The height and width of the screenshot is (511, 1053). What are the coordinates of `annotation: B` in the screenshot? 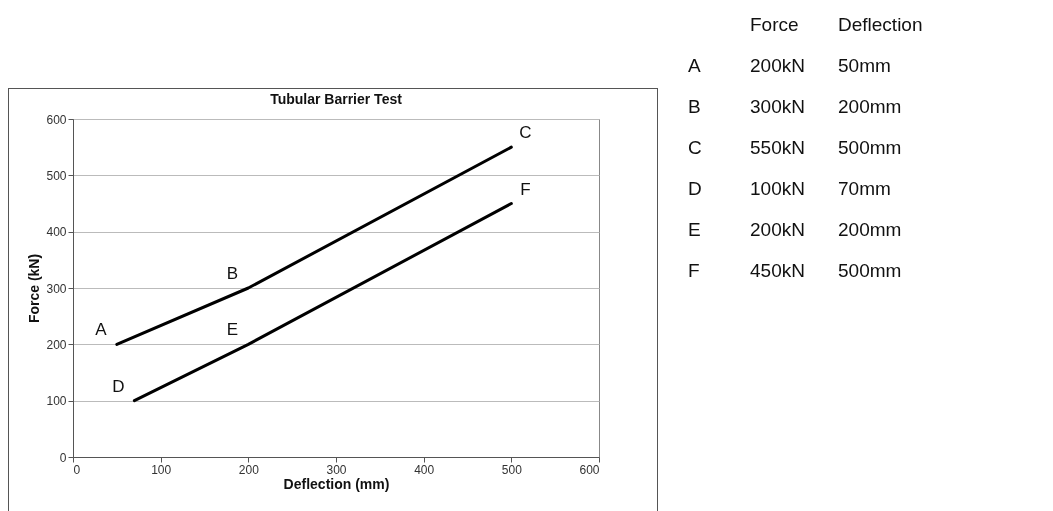 It's located at (232, 273).